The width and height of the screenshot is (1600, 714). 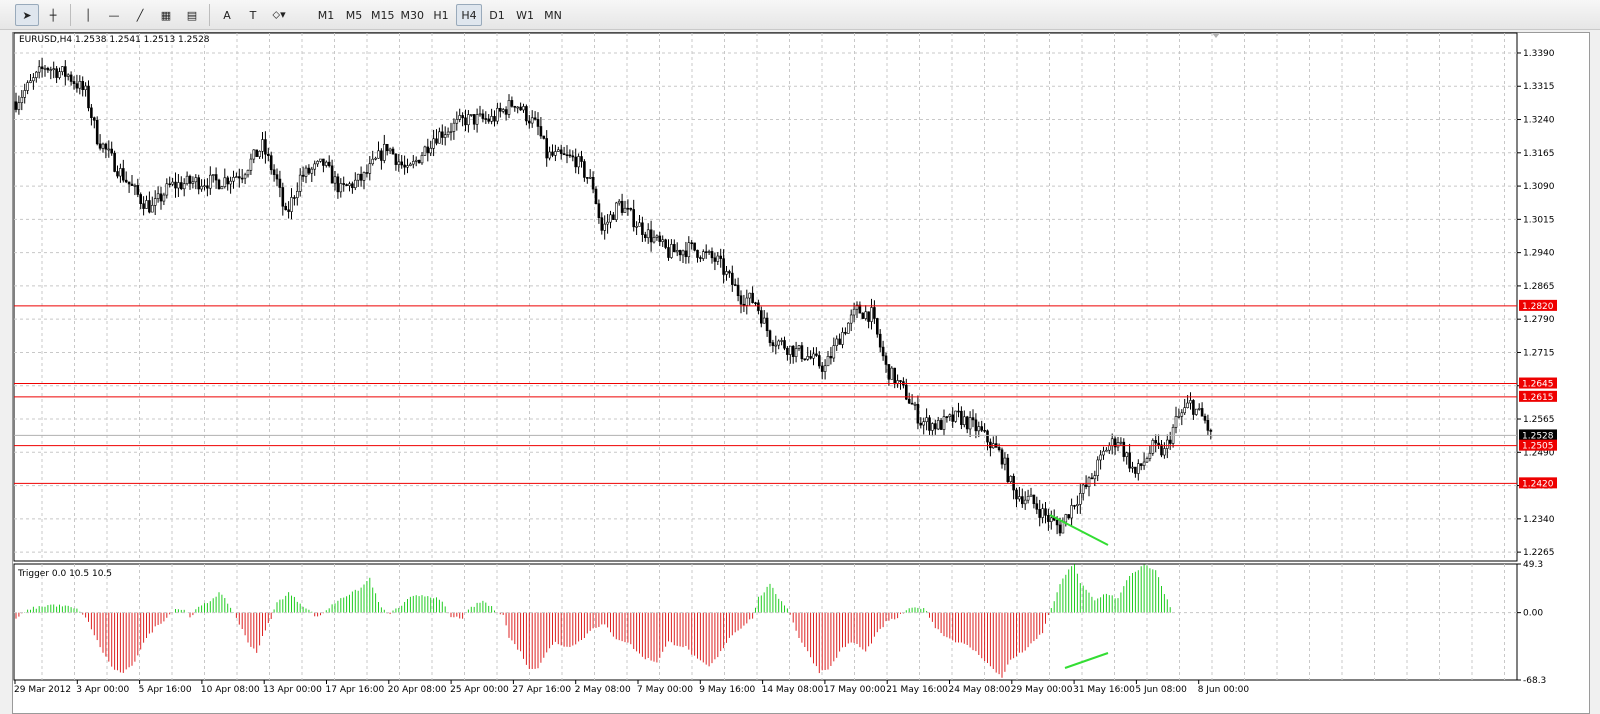 What do you see at coordinates (326, 15) in the screenshot?
I see `timeframe-m1-button: M1` at bounding box center [326, 15].